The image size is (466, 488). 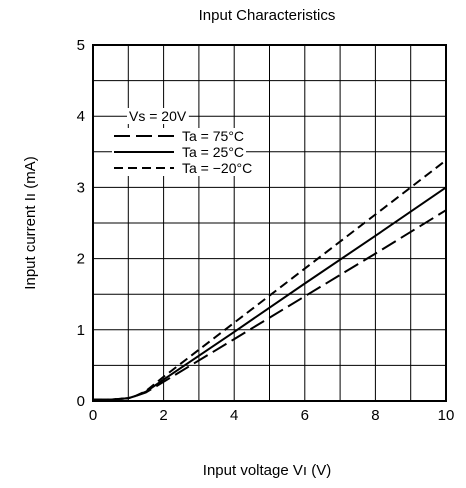 I want to click on legend: Vs = 20V Ta = 75°CTa = 25°CTa = −20°C, so click(x=183, y=142).